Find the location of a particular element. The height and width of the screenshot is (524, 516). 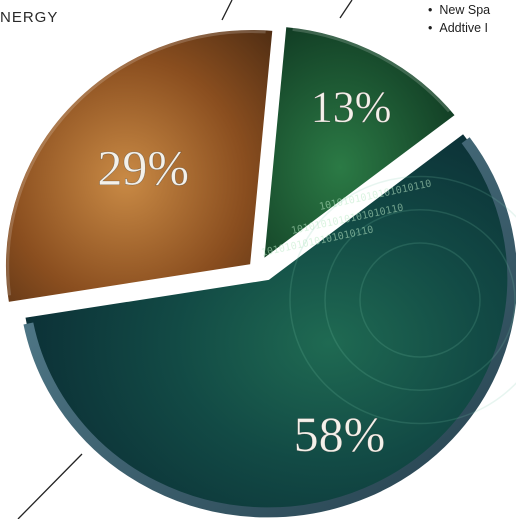

callout-bullet-item: Addtive I is located at coordinates (459, 28).